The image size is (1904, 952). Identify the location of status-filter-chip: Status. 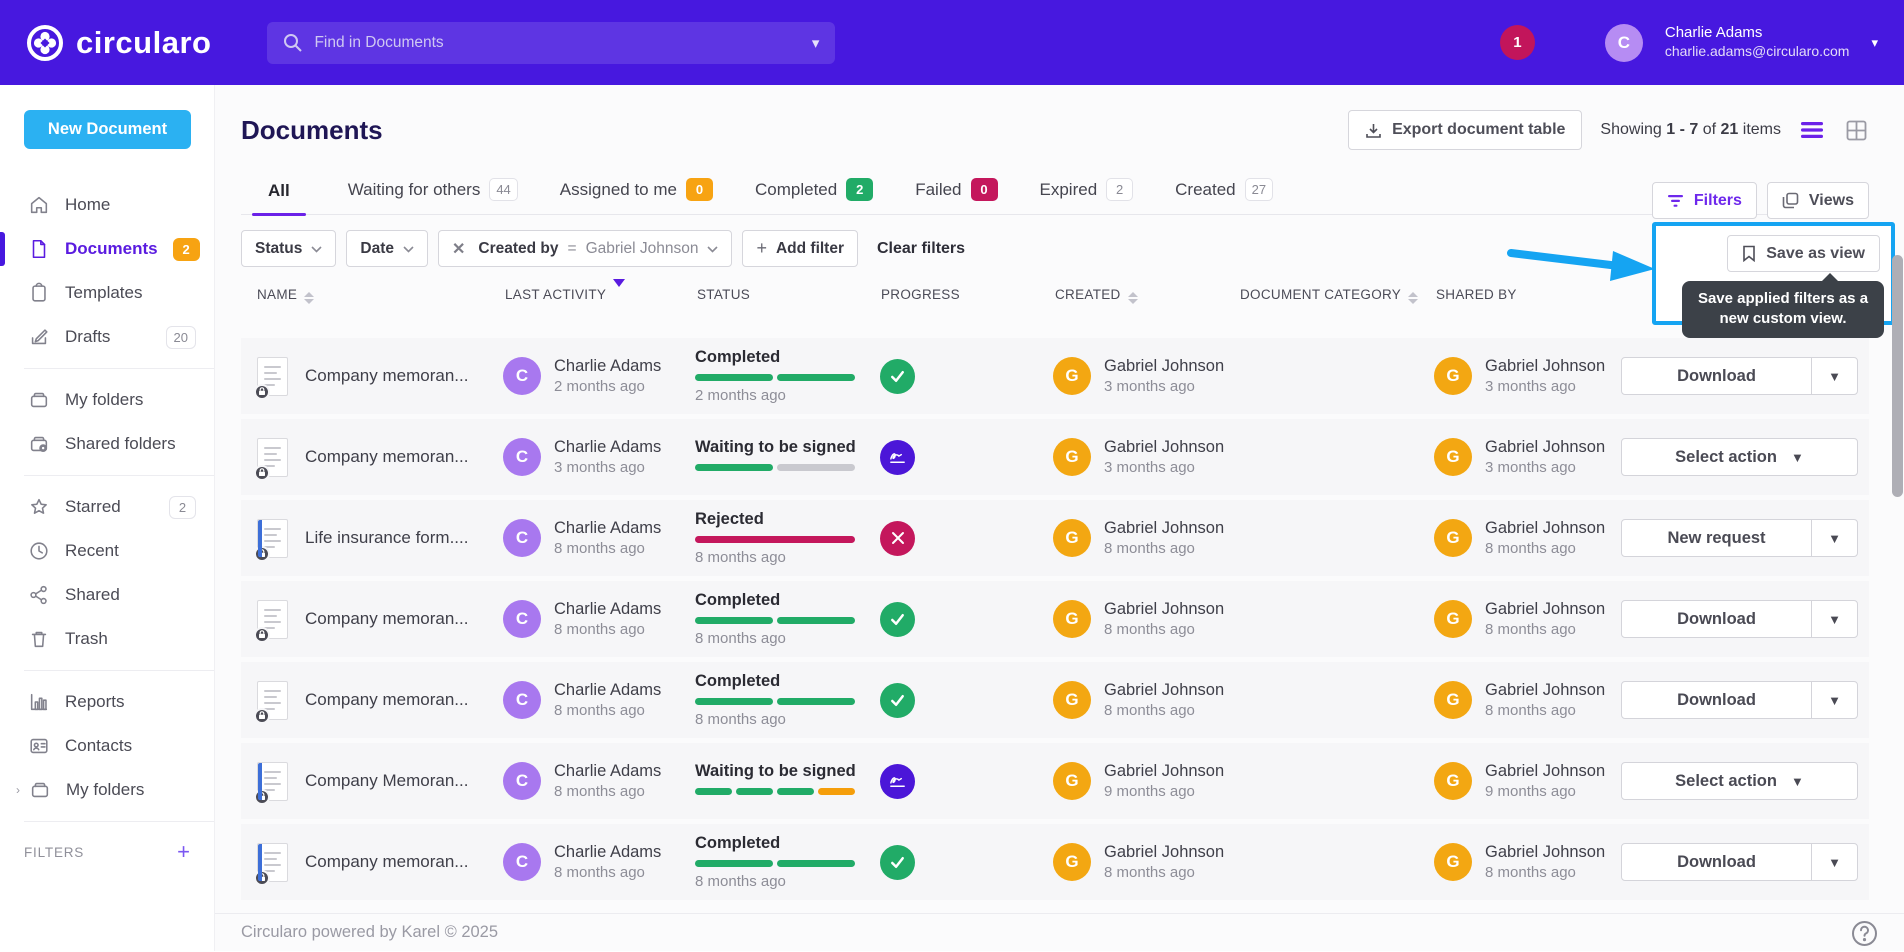
(289, 248).